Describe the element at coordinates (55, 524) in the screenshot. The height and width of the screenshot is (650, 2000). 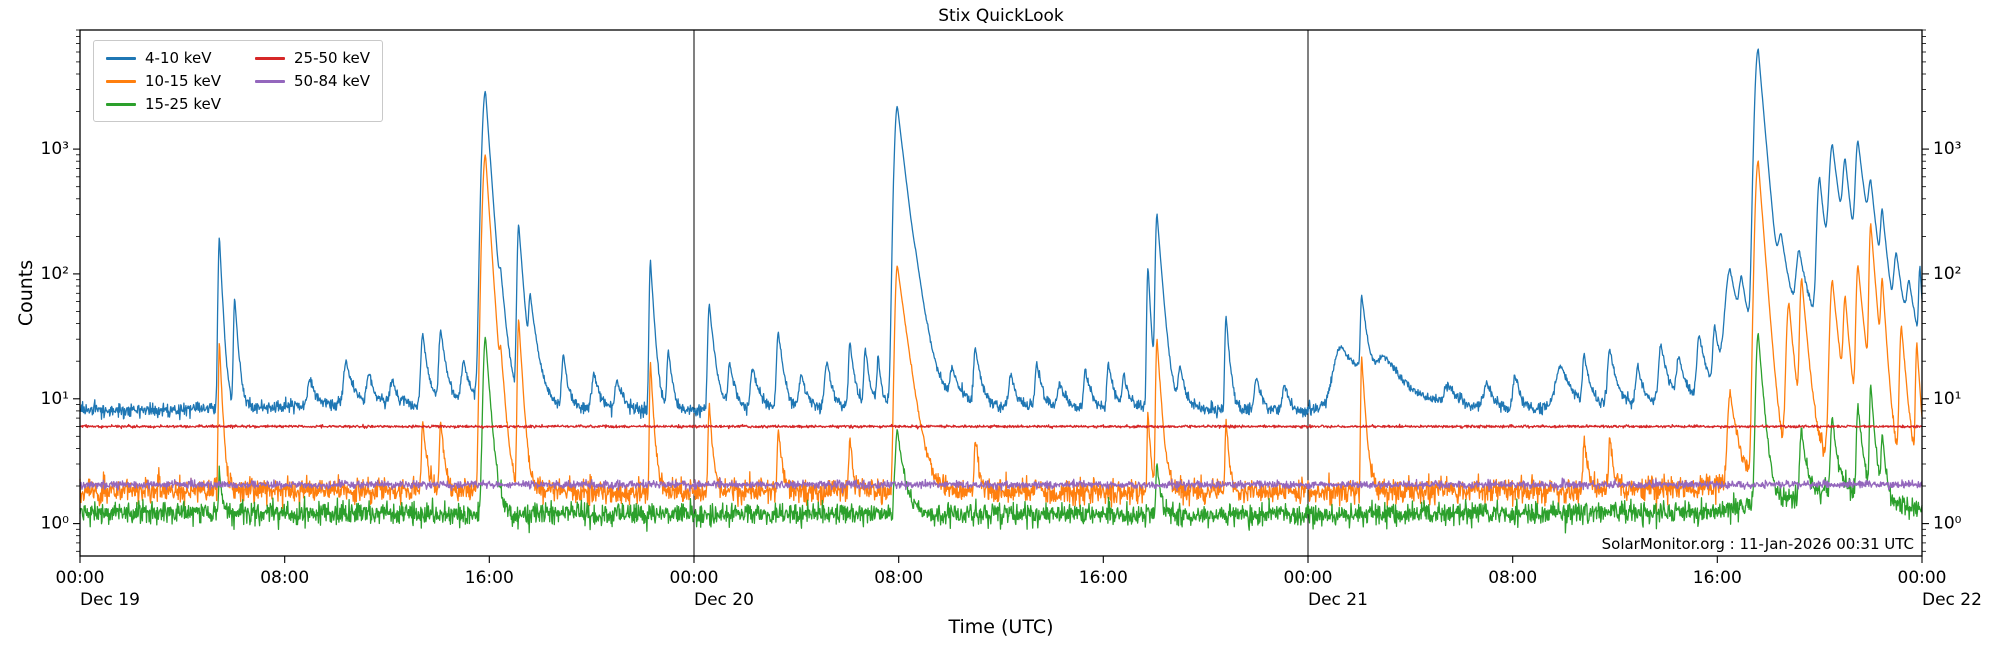
I see `y-tick-label: 10⁰` at that location.